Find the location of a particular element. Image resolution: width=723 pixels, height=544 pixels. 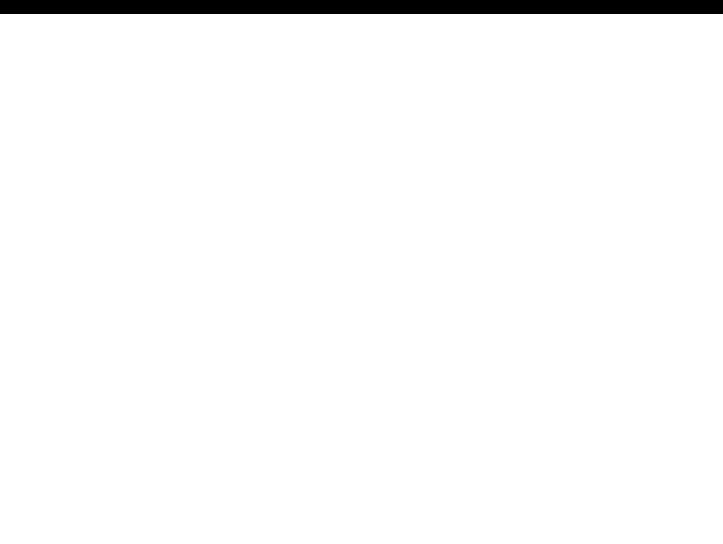

time-axis is located at coordinates (361, 527).